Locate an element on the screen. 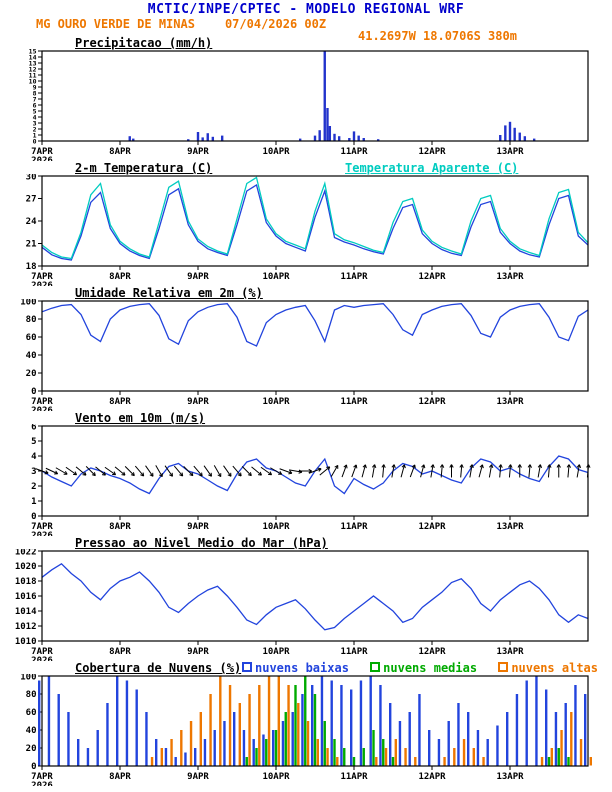 This screenshot has height=792, width=612. svg-text: 27 is located at coordinates (31, 200).